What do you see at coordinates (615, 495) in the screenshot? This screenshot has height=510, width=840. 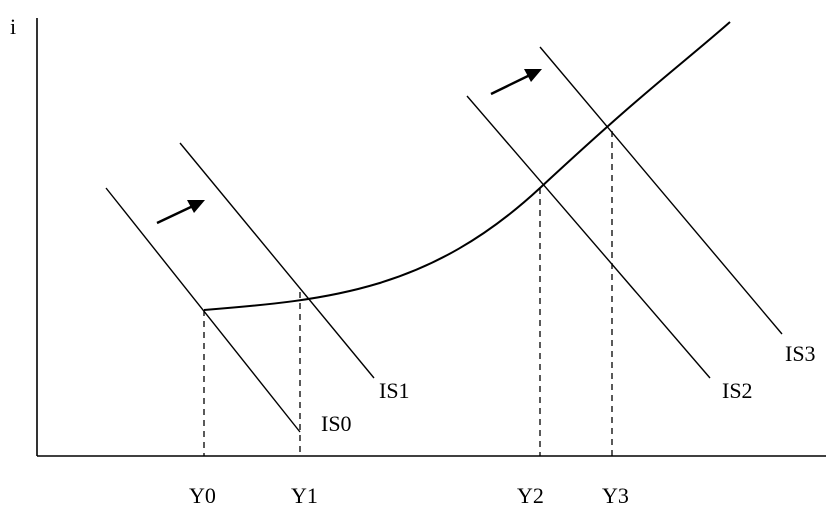 I see `y3-label: Y3` at bounding box center [615, 495].